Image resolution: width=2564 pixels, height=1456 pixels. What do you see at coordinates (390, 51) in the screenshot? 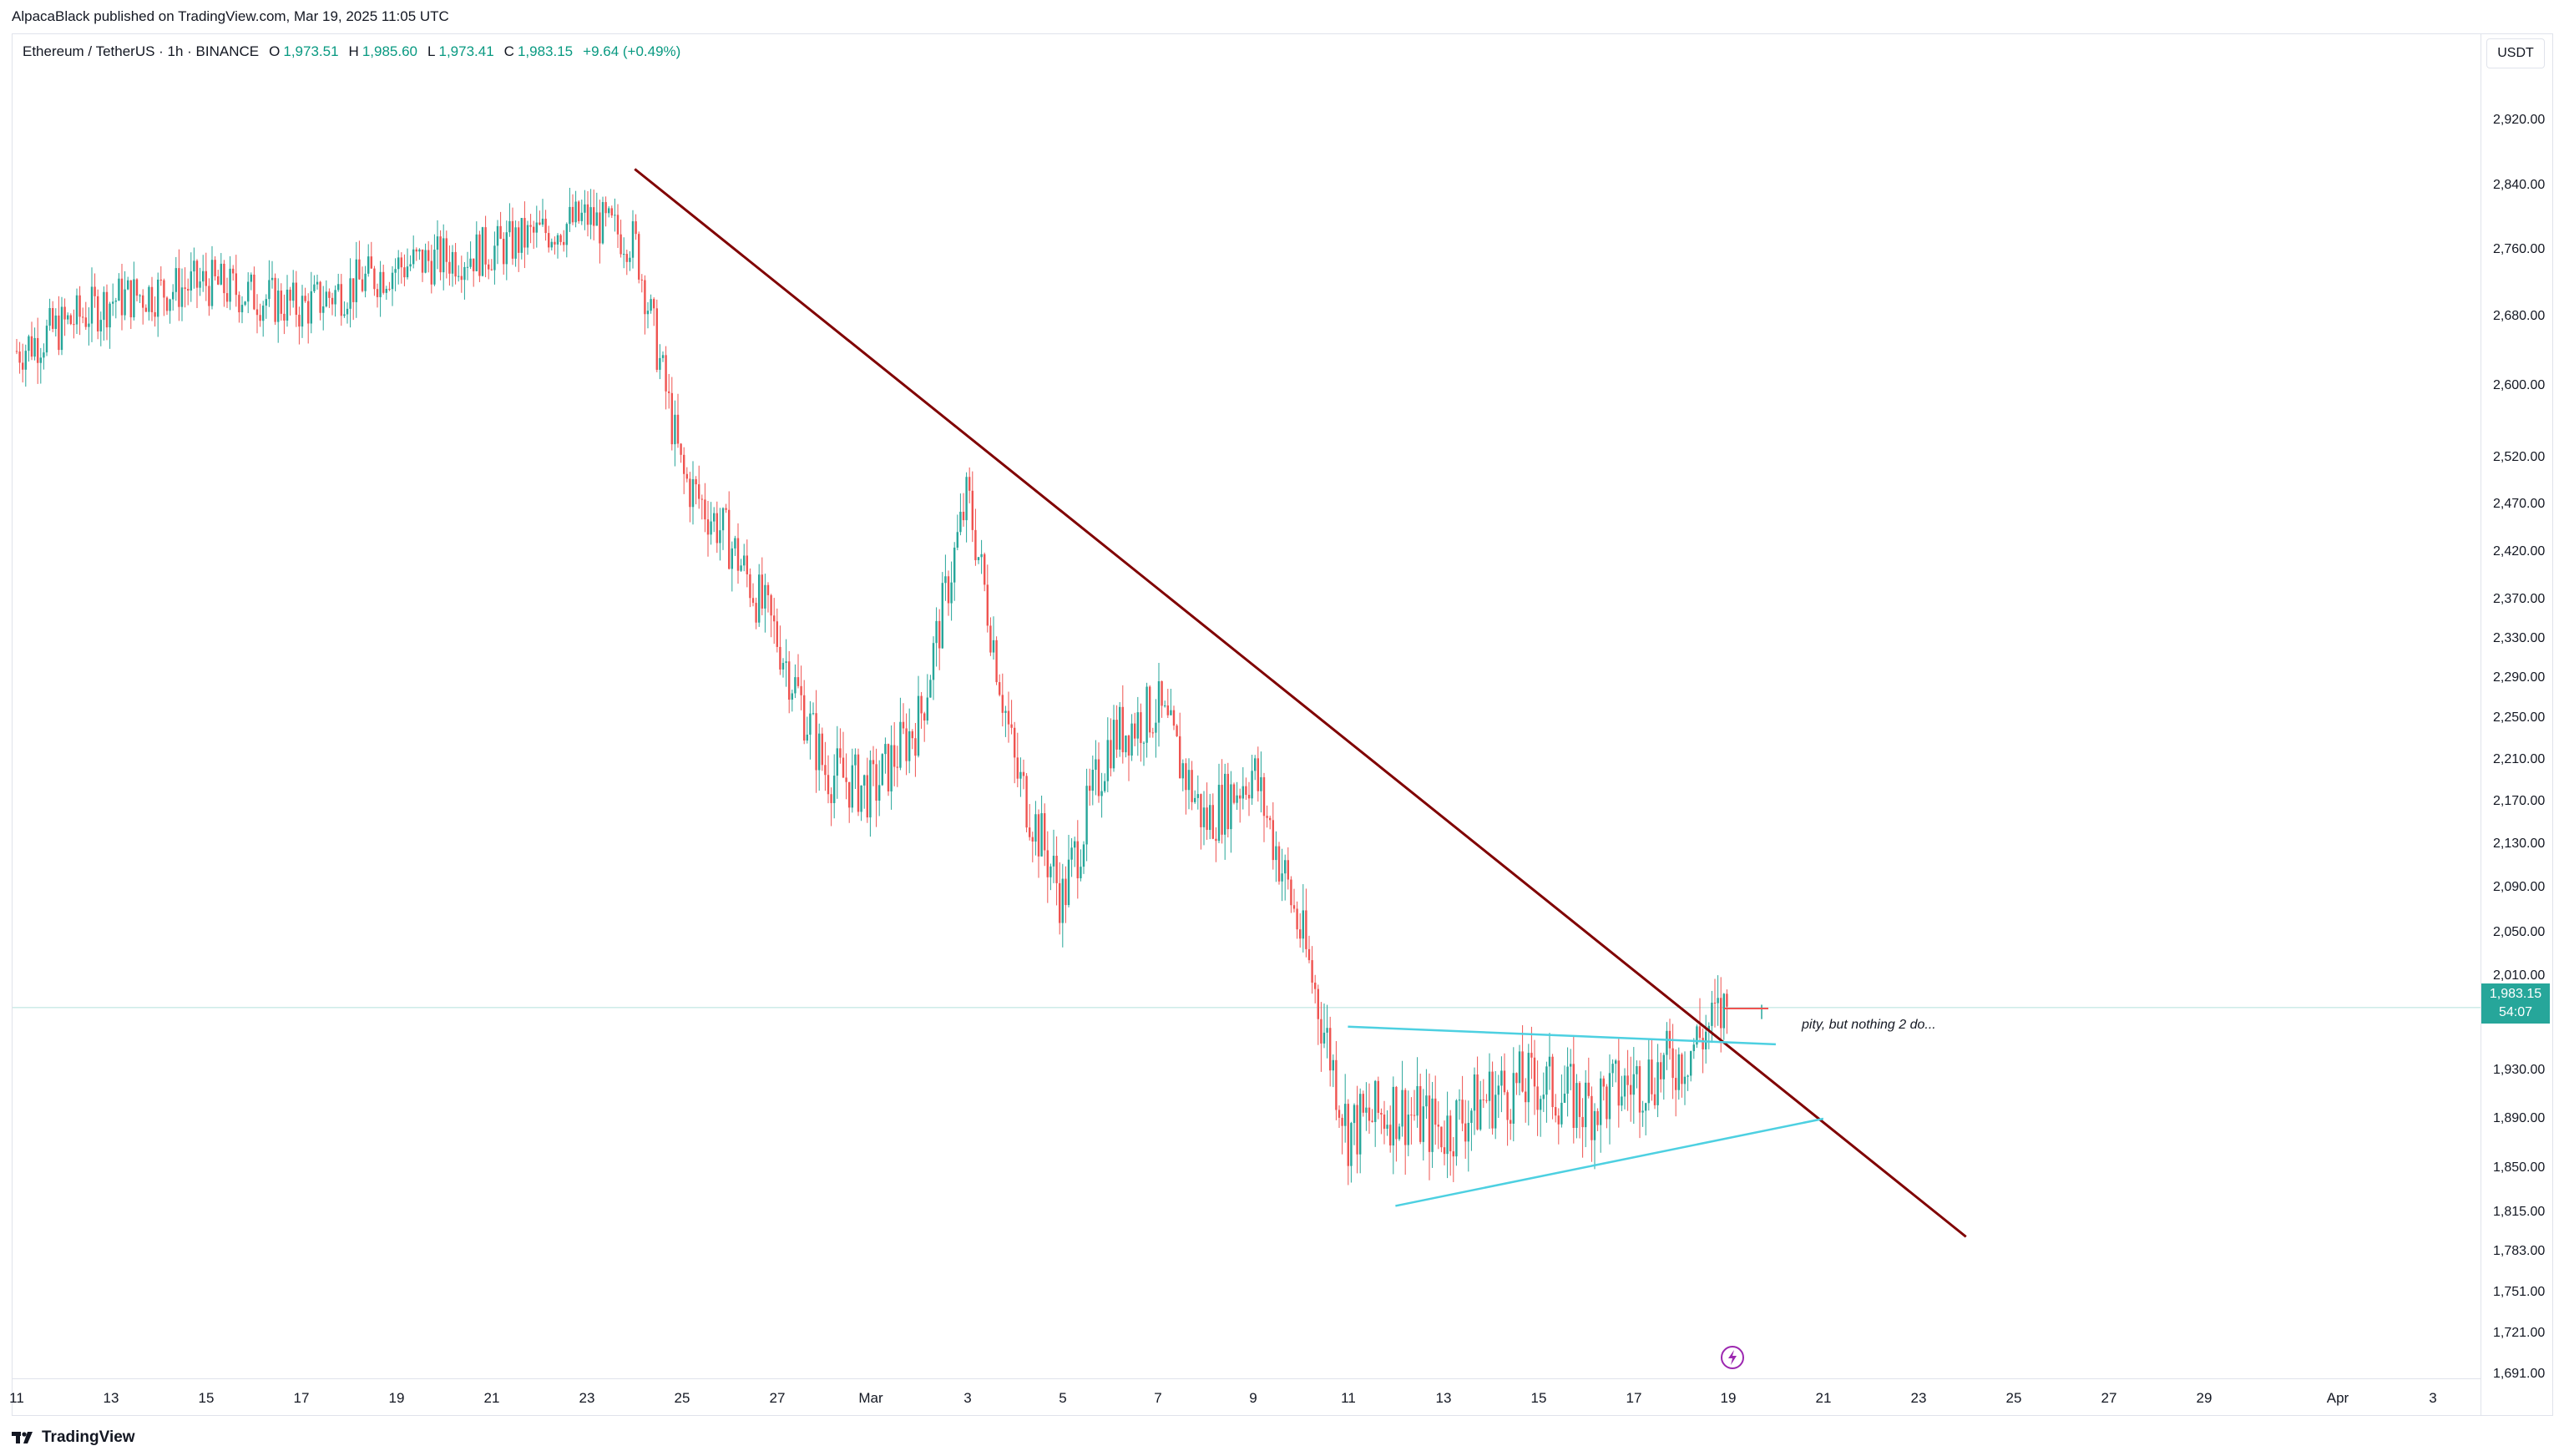
I see `high-value: 1,985.60` at bounding box center [390, 51].